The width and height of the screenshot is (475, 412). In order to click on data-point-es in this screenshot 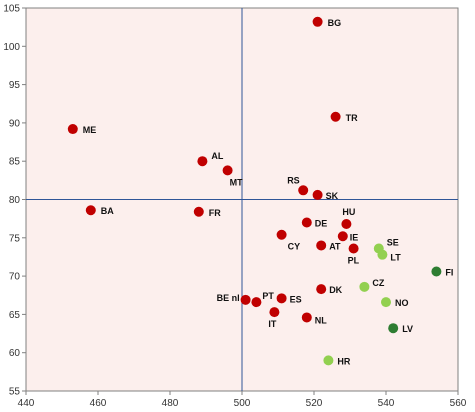, I will do `click(281, 298)`.